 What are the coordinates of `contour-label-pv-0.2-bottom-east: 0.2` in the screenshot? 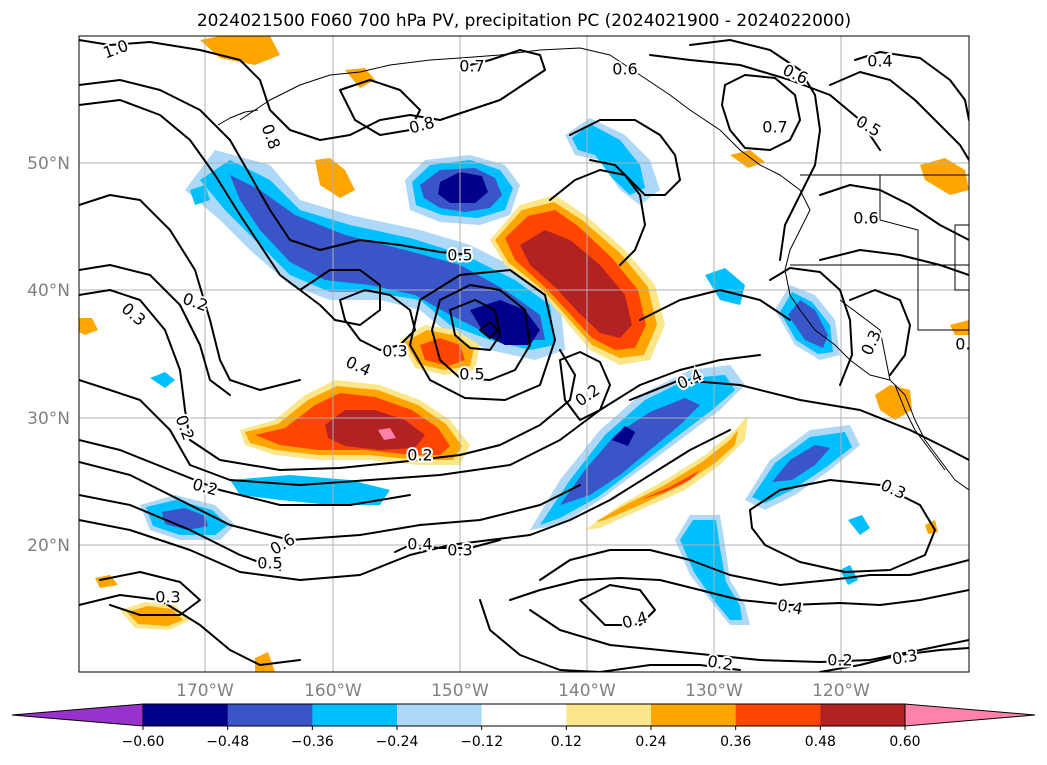 It's located at (967, 344).